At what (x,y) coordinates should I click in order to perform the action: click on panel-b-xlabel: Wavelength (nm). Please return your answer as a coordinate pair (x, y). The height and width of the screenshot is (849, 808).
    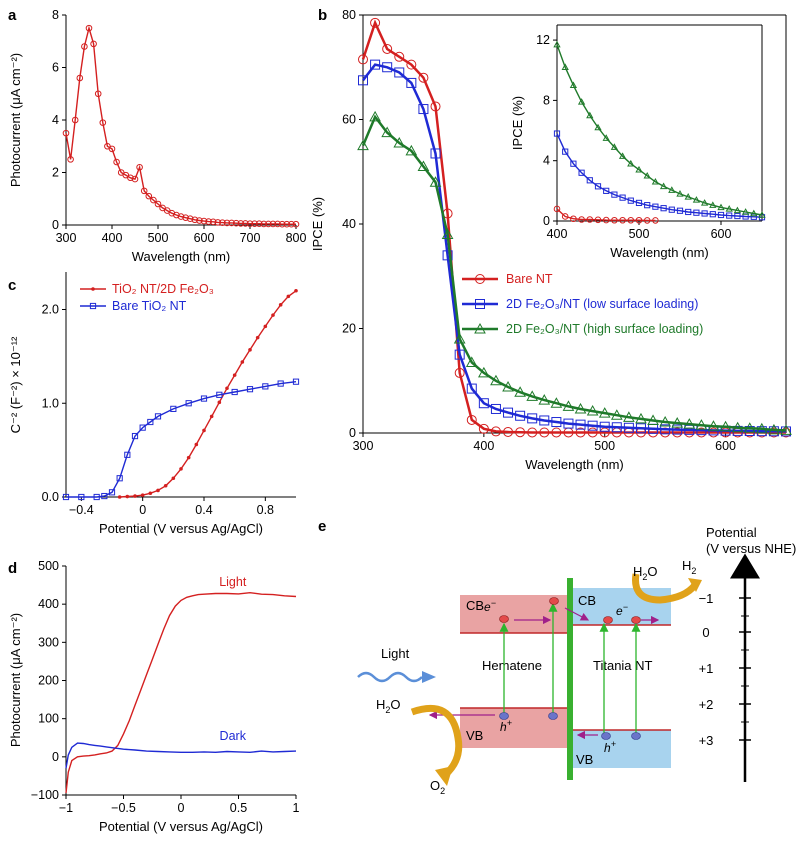
    Looking at the image, I should click on (574, 464).